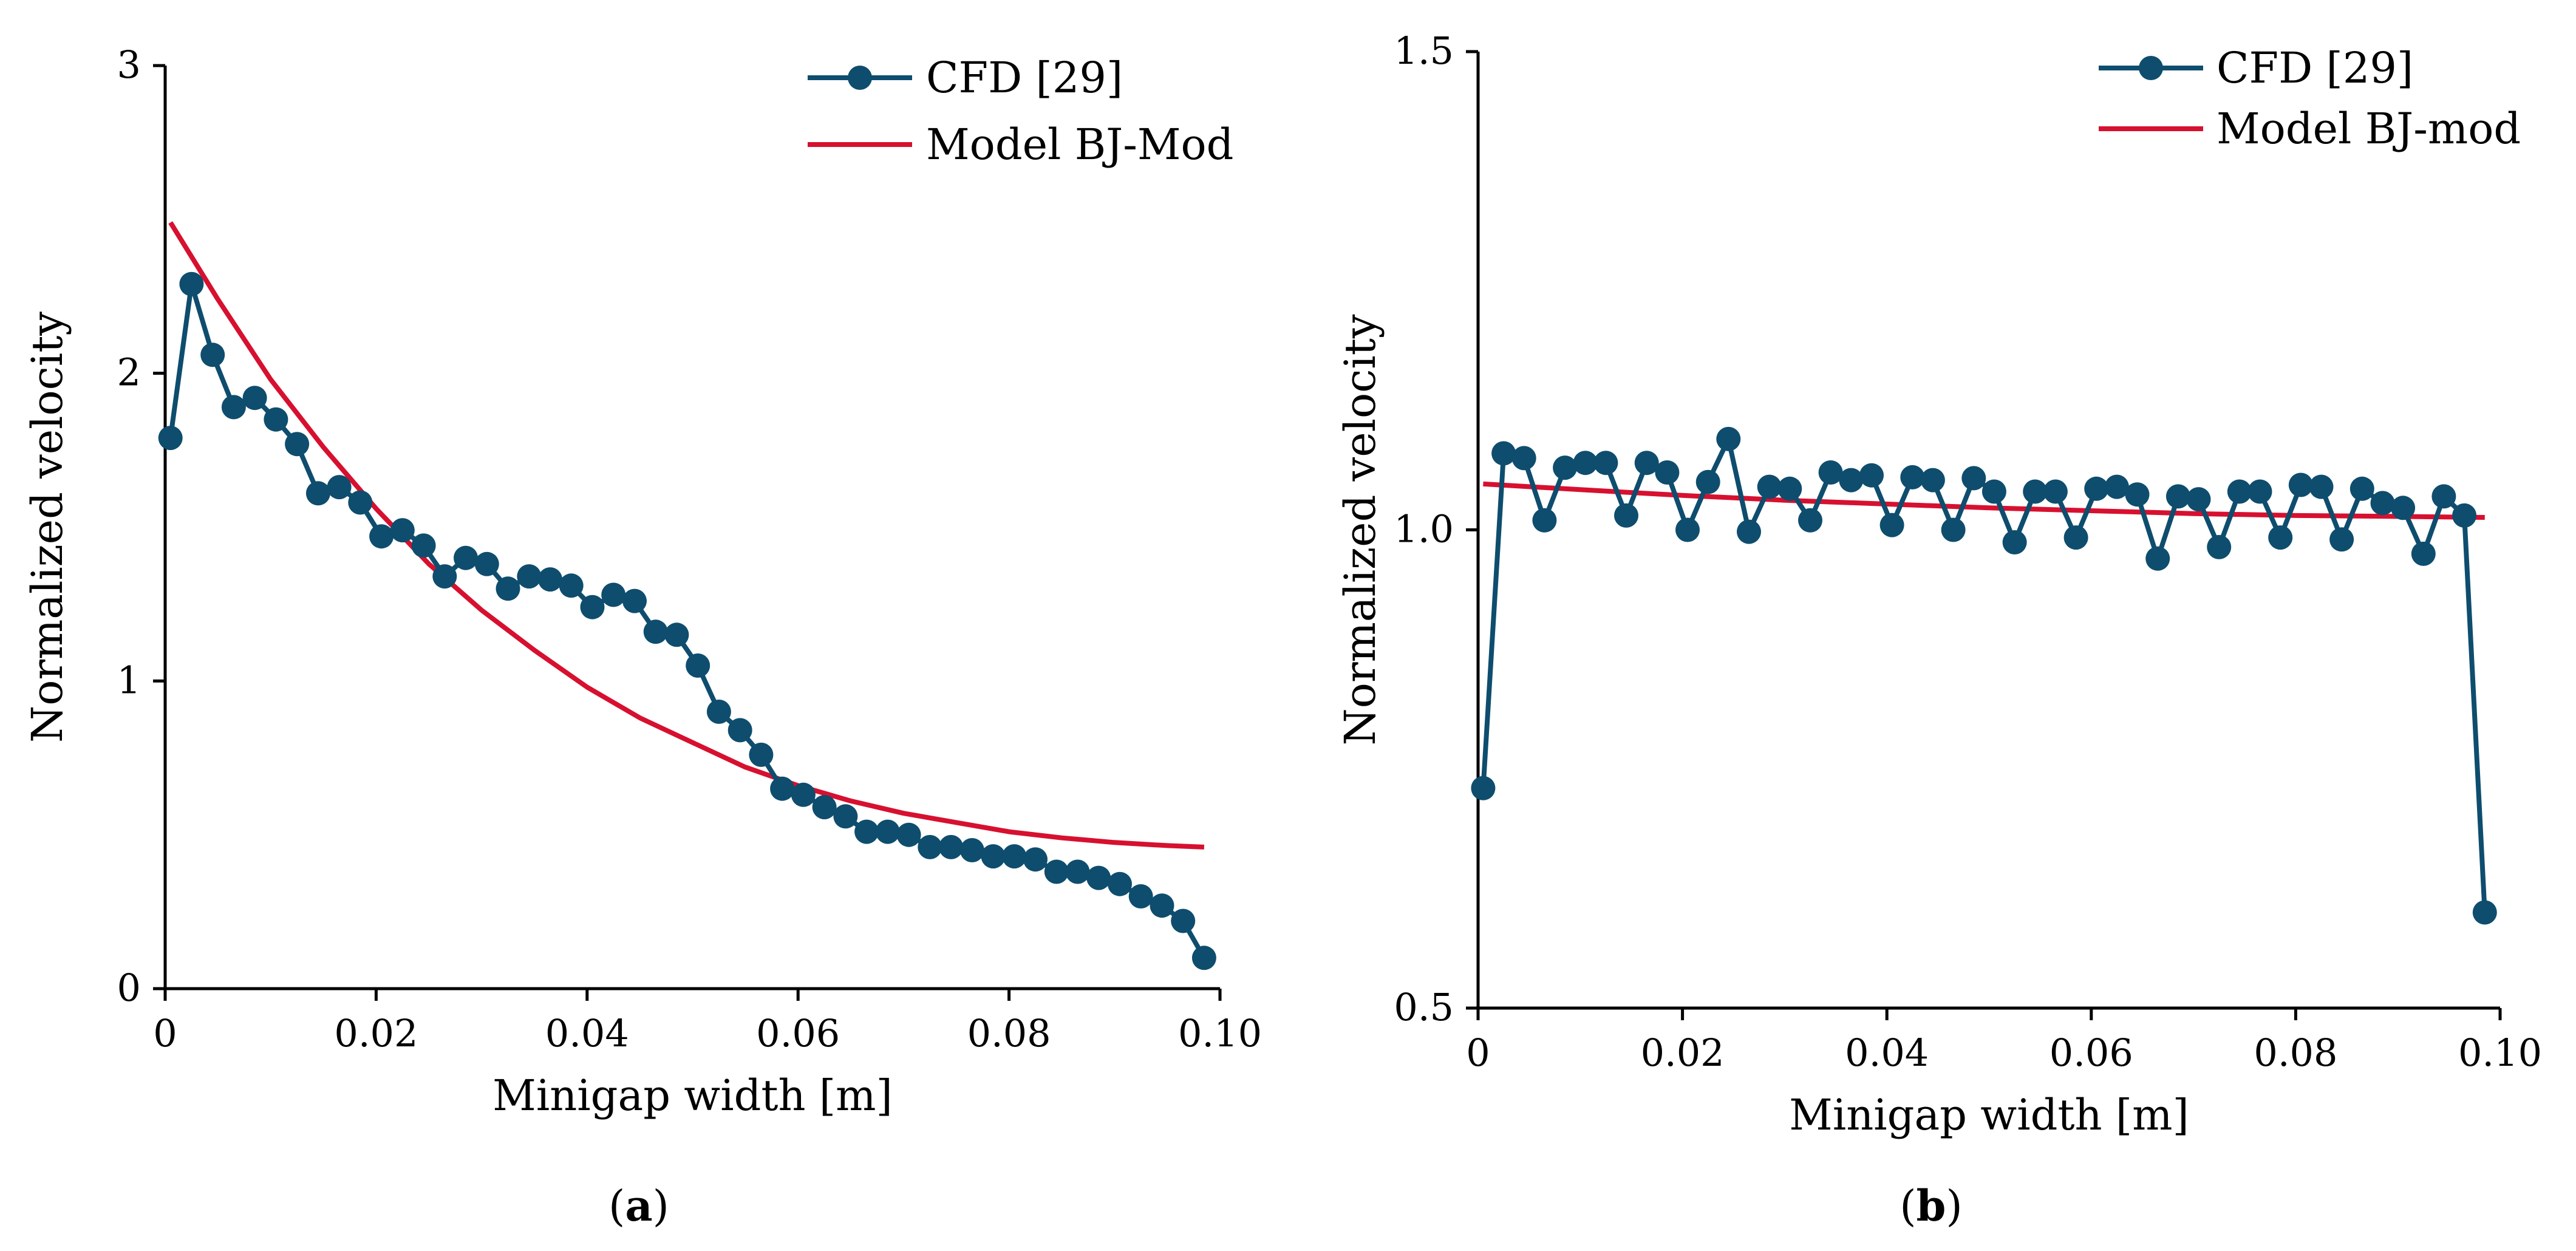 The width and height of the screenshot is (2576, 1251). Describe the element at coordinates (1683, 1053) in the screenshot. I see `x-tick-label: 0.02` at that location.